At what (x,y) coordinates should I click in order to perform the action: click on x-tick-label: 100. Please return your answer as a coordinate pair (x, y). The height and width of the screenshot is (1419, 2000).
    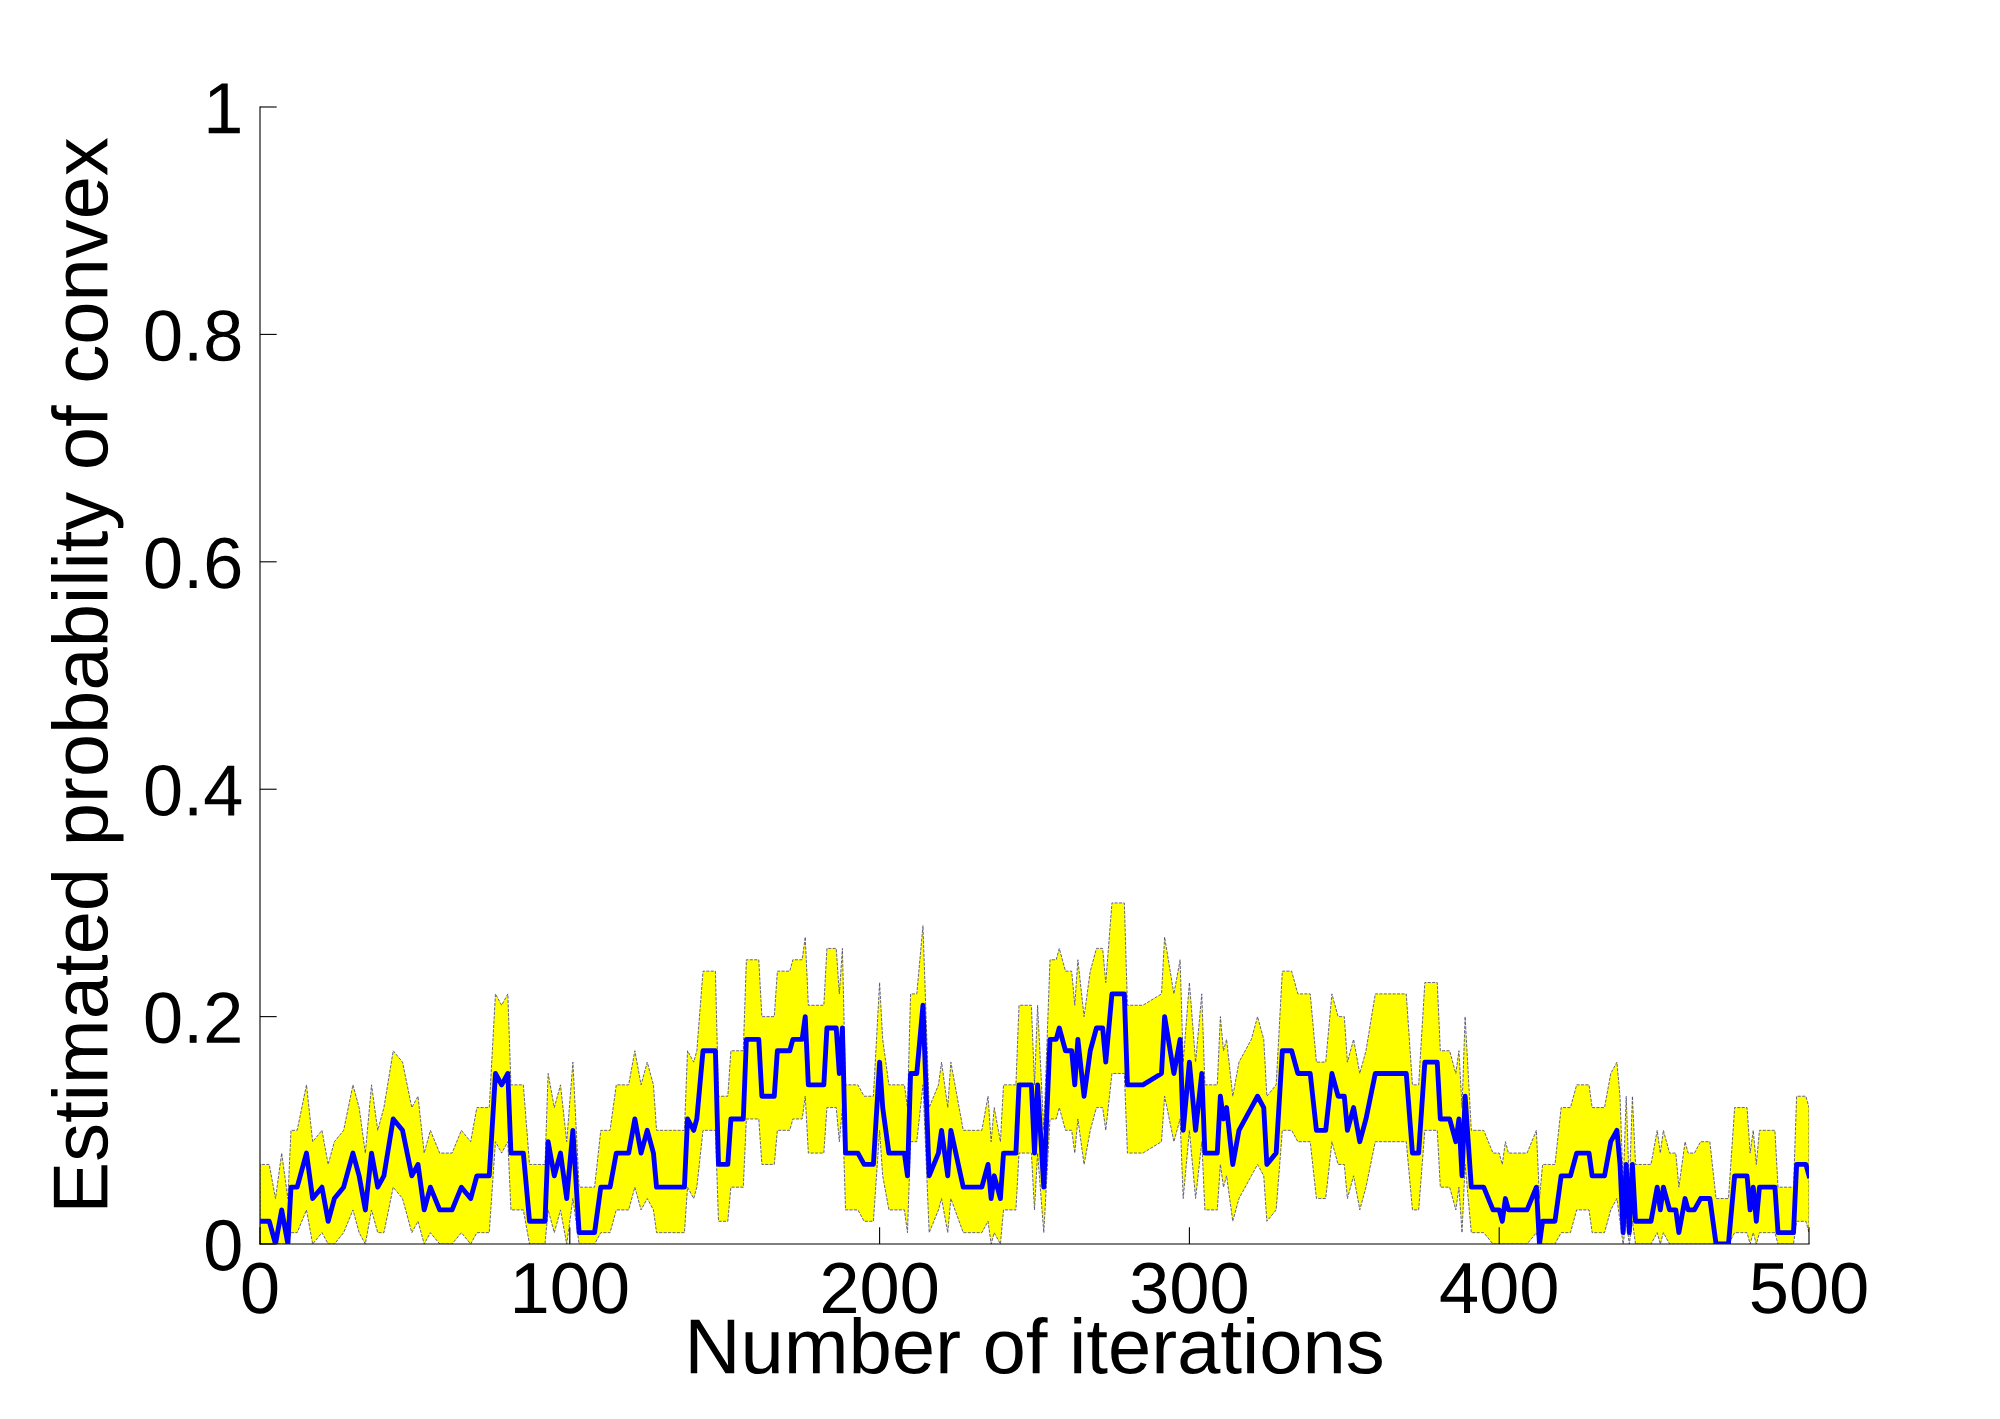
    Looking at the image, I should click on (571, 1288).